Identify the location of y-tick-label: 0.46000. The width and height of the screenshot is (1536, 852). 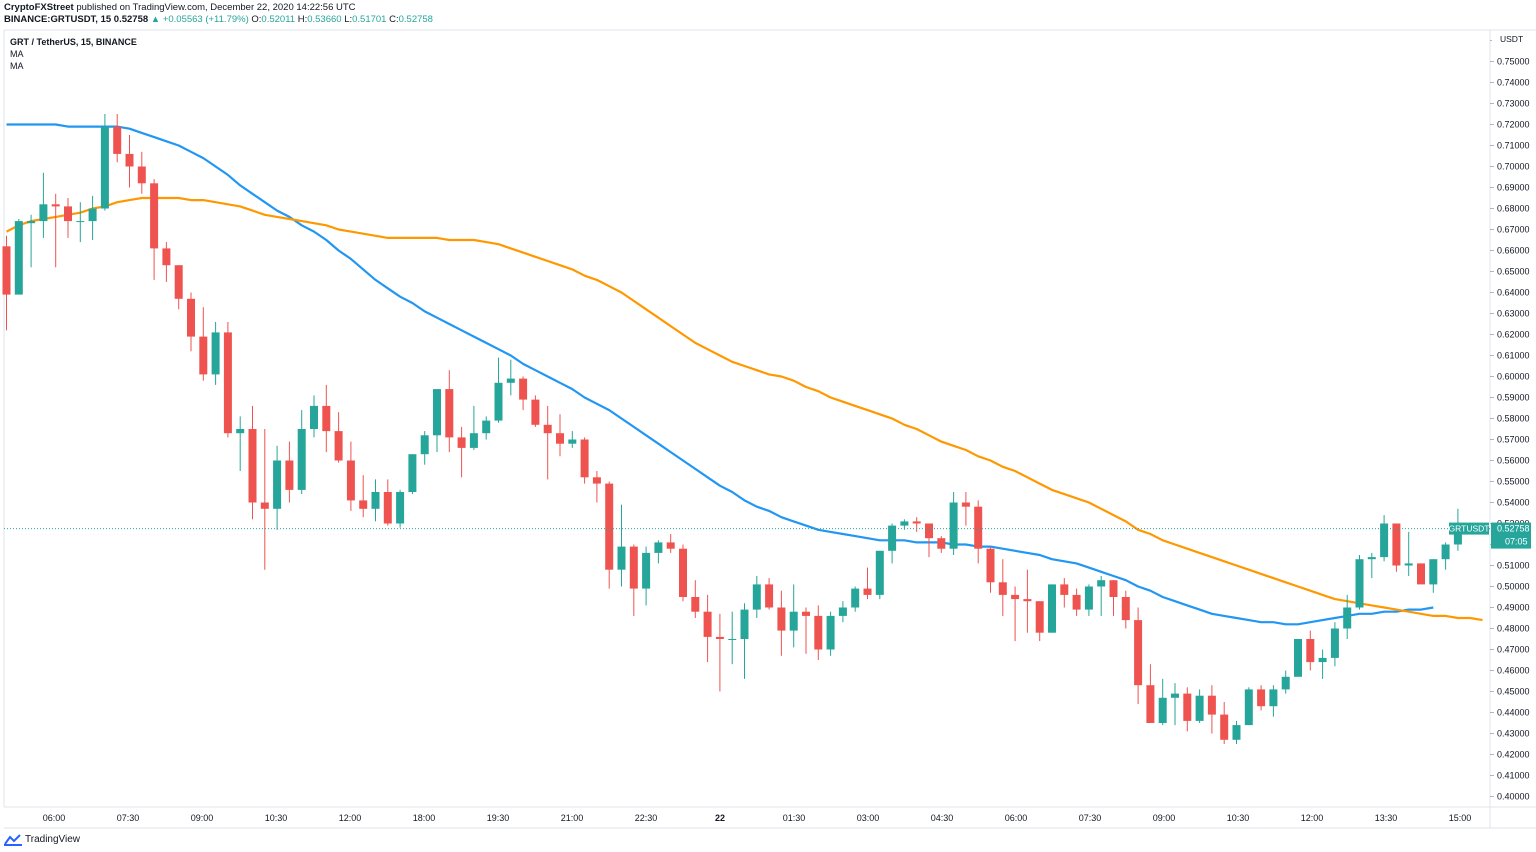
(1513, 671).